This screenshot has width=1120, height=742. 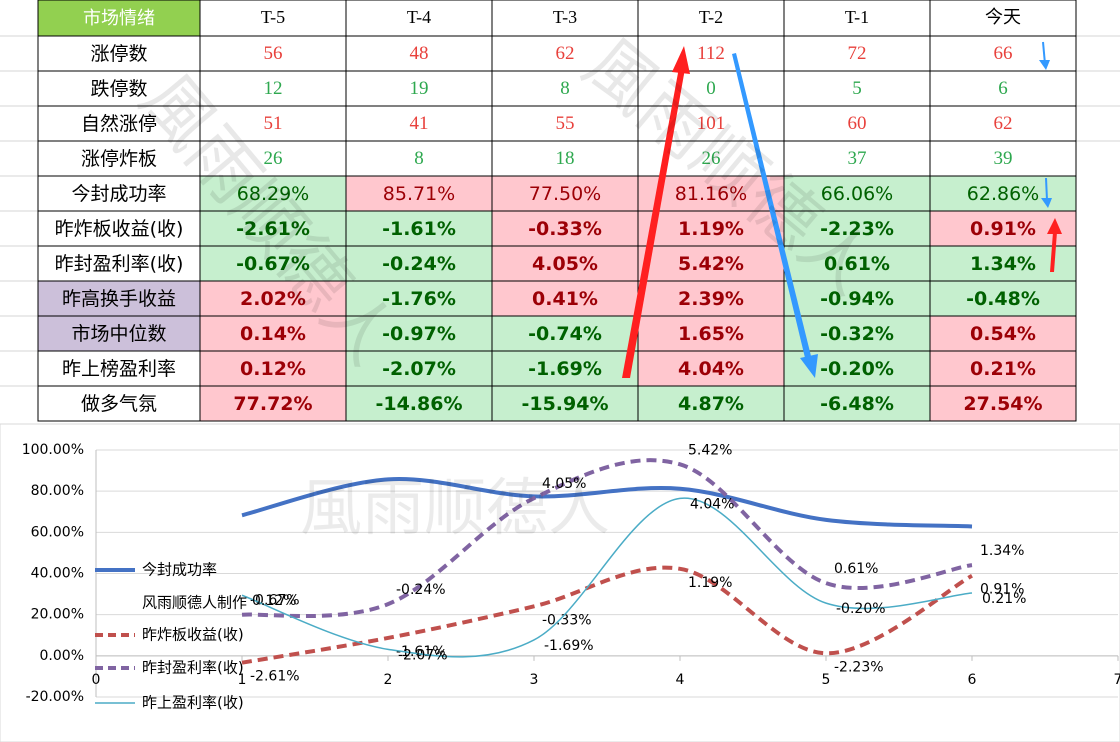 What do you see at coordinates (118, 54) in the screenshot?
I see `row-label: 涨停数` at bounding box center [118, 54].